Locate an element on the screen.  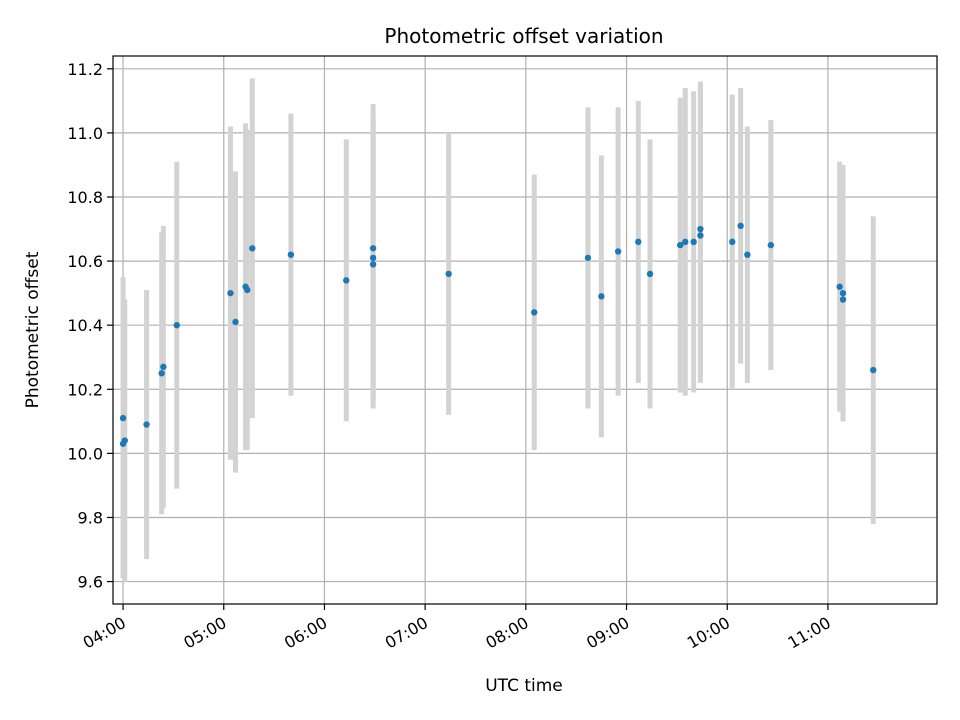
x-tick-label: 04:00 is located at coordinates (104, 633).